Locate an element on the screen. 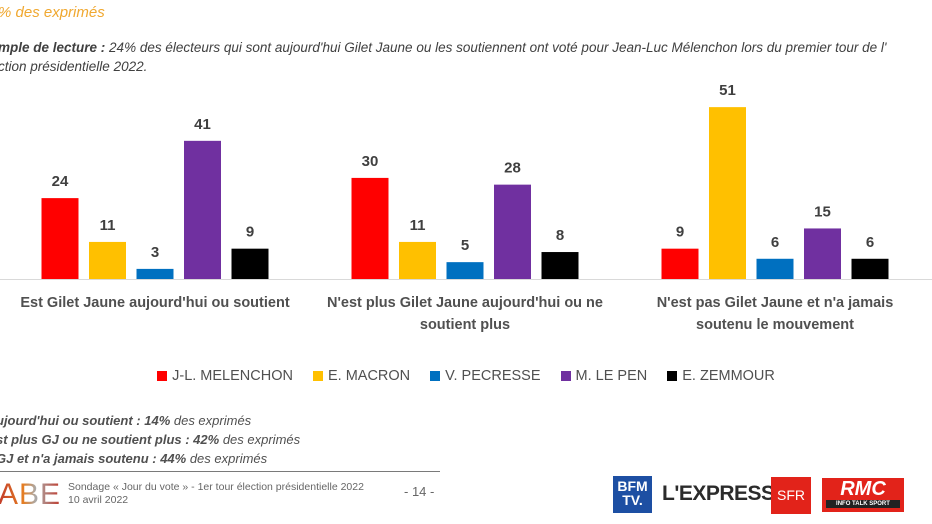 This screenshot has height=524, width=932. category-label: N'est pas Gilet Jaune et n'a jamais is located at coordinates (775, 303).